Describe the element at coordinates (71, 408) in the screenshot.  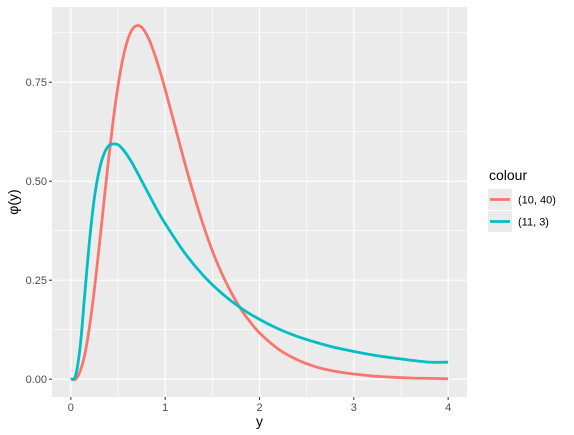
I see `x-tick-label-0: 0` at that location.